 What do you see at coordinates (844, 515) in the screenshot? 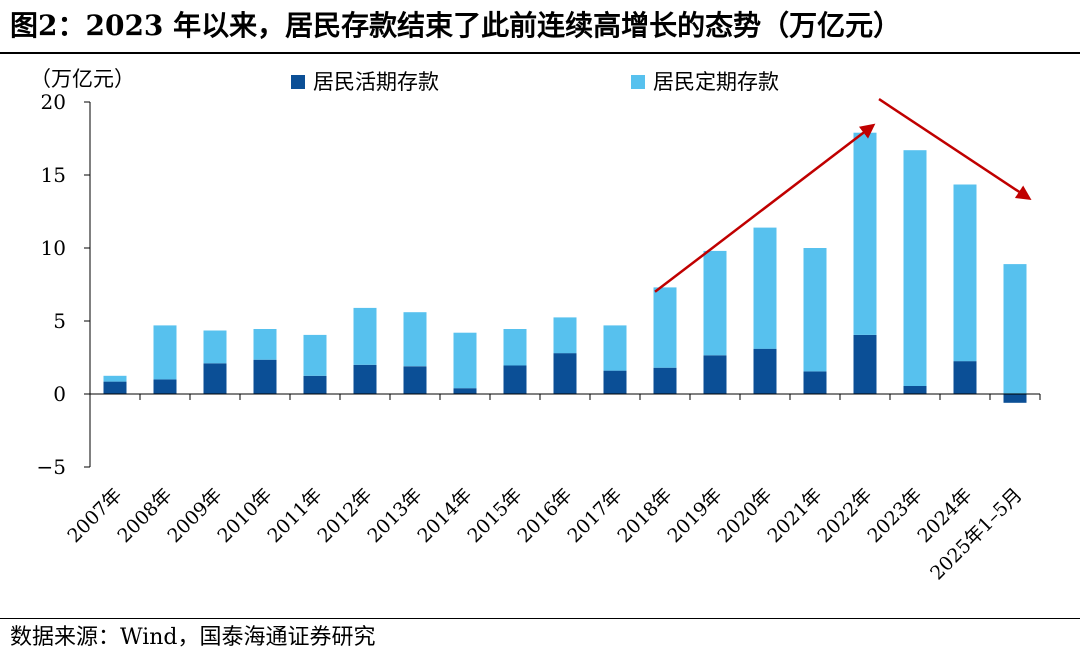
I see `x-tick-label: 2022年` at bounding box center [844, 515].